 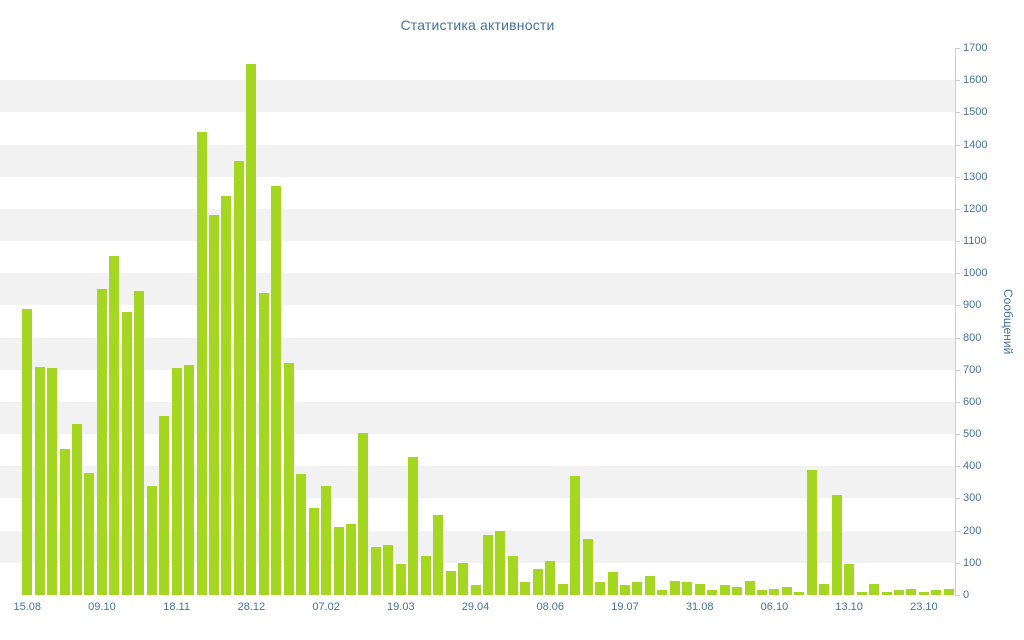 What do you see at coordinates (972, 530) in the screenshot?
I see `y-tick-label: 200` at bounding box center [972, 530].